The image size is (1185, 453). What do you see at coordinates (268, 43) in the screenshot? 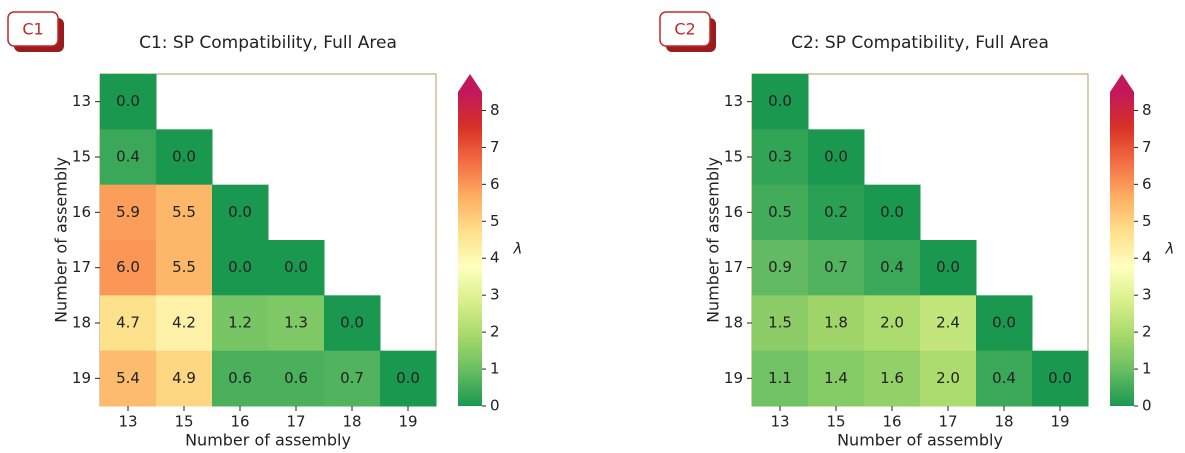
I see `chart-title: C1: SP Compatibility, Full Area` at bounding box center [268, 43].